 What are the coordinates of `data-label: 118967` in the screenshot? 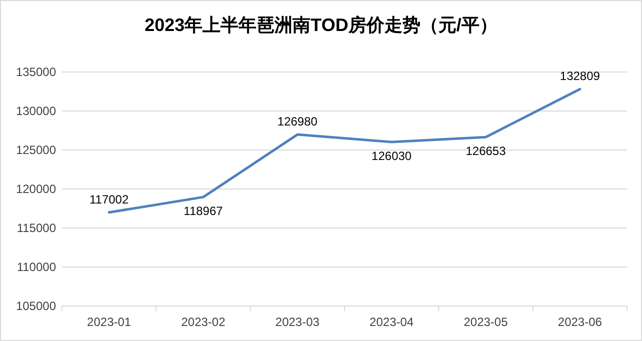 It's located at (204, 211).